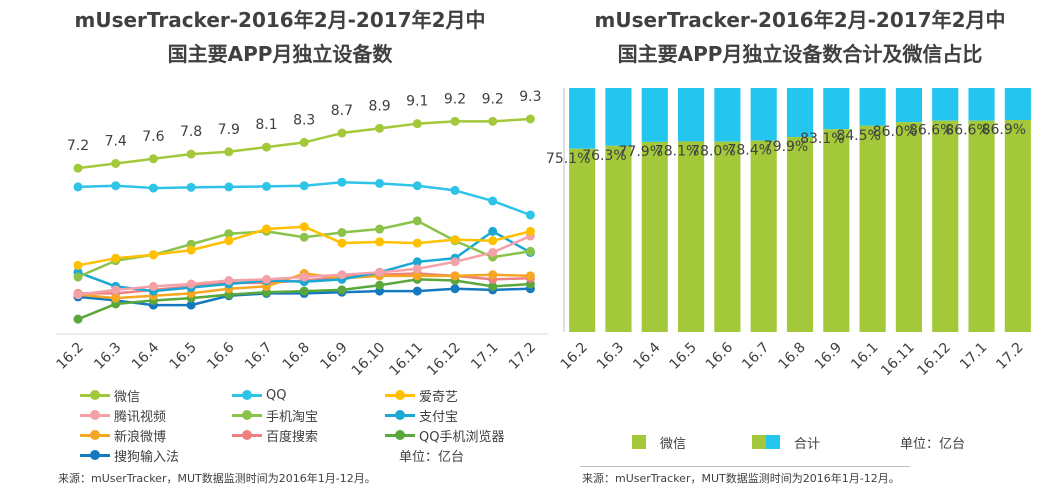  Describe the element at coordinates (786, 442) in the screenshot. I see `legend-right-total: 合计` at that location.